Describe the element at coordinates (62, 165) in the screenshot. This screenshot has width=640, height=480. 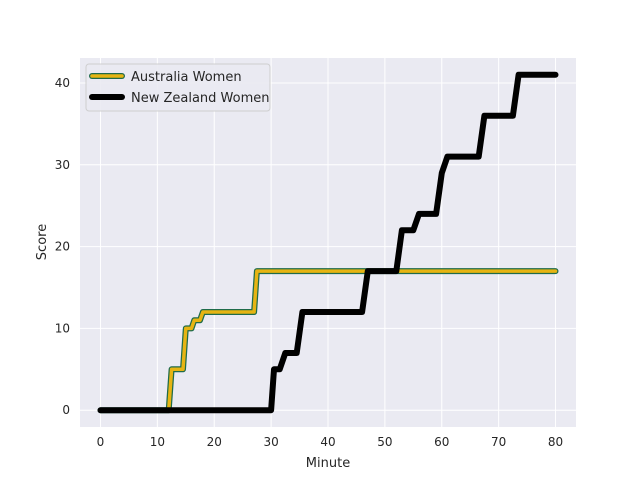
I see `y-tick-label: 30` at that location.